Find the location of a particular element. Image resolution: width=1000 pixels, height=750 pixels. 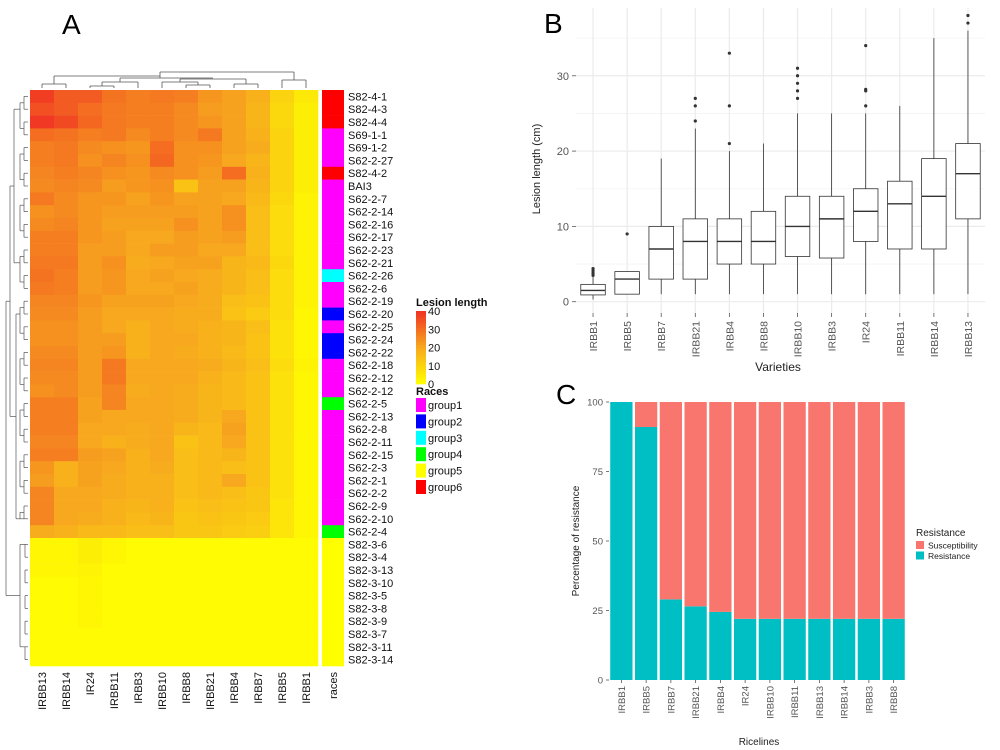

heatmap-column-label: IRBB1 is located at coordinates (307, 688).